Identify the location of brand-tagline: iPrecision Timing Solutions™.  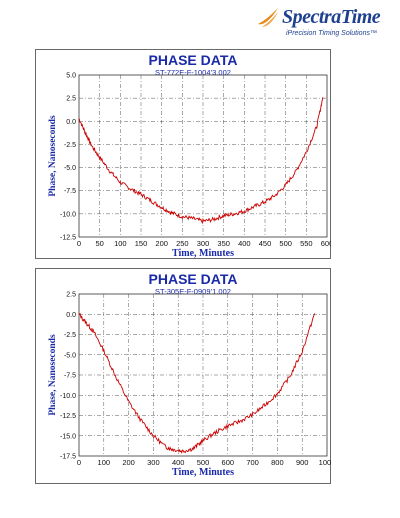
(331, 33).